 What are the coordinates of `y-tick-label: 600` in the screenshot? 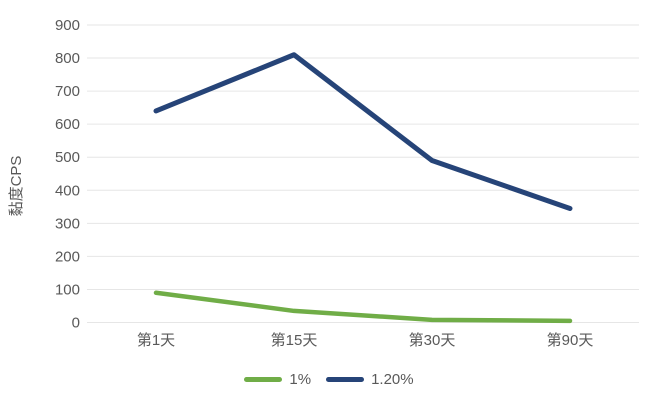 It's located at (67, 124).